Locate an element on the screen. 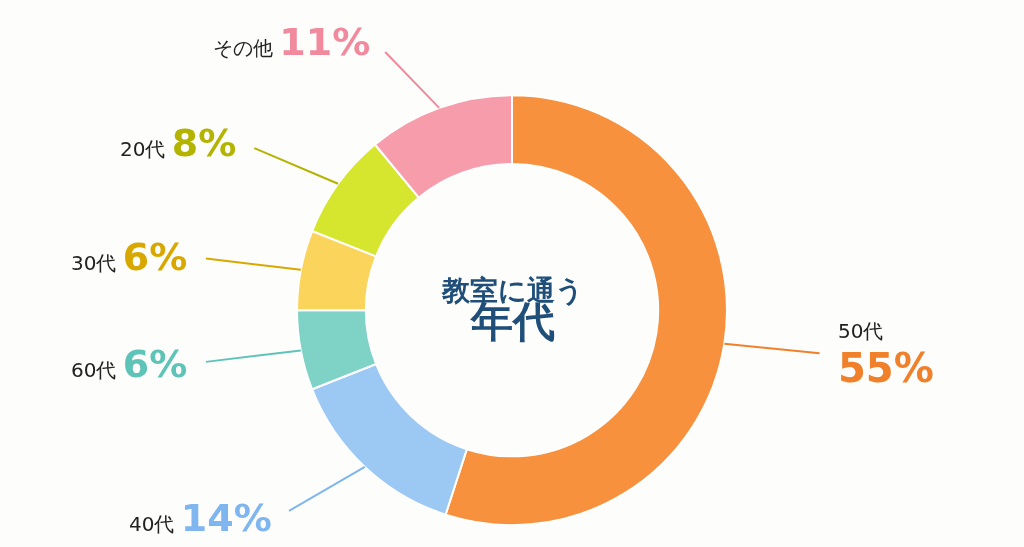  data-label: 8% is located at coordinates (204, 143).